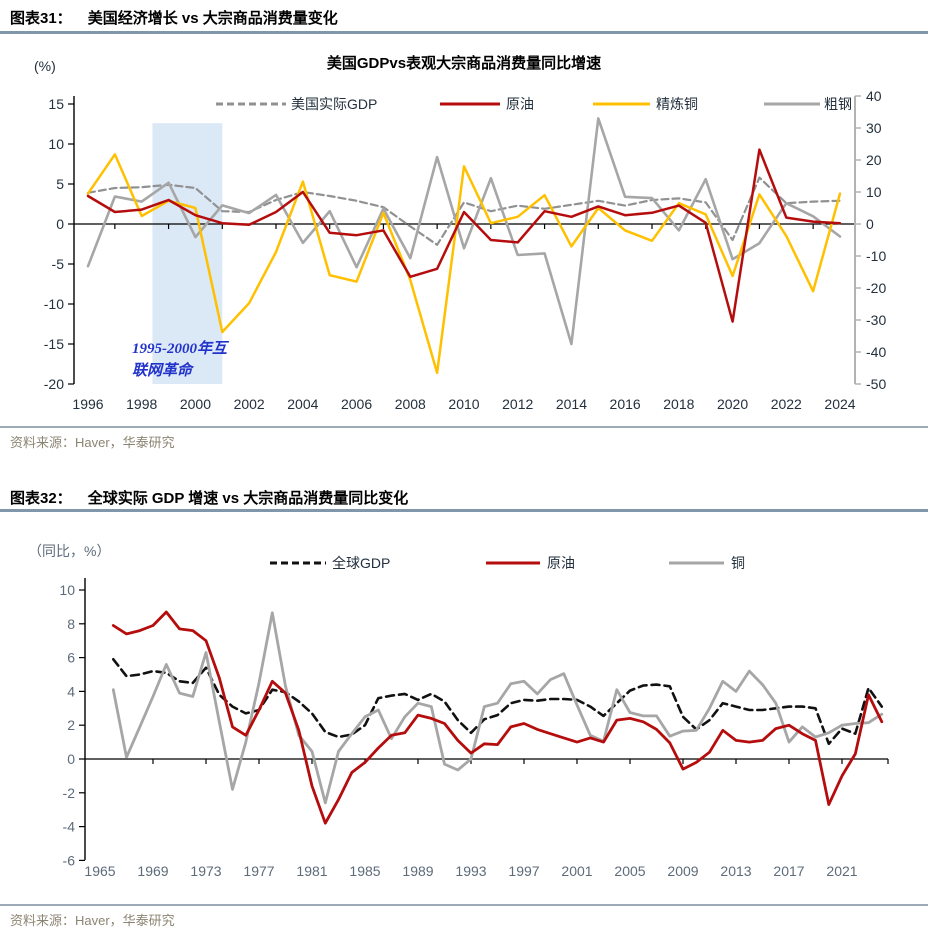  What do you see at coordinates (205, 871) in the screenshot?
I see `x-axis-year-label: 1973` at bounding box center [205, 871].